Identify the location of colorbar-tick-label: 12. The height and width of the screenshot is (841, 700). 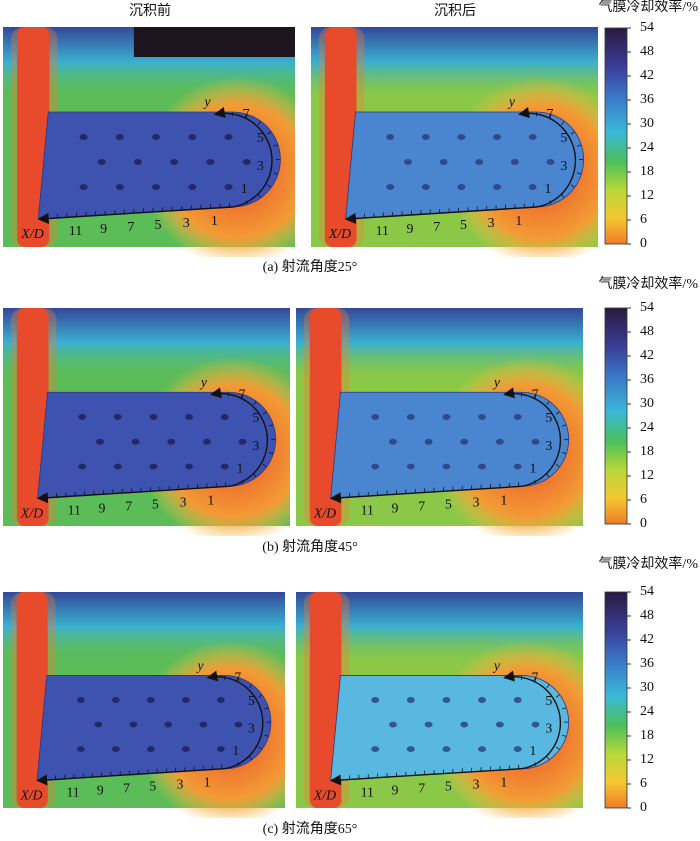
(647, 195).